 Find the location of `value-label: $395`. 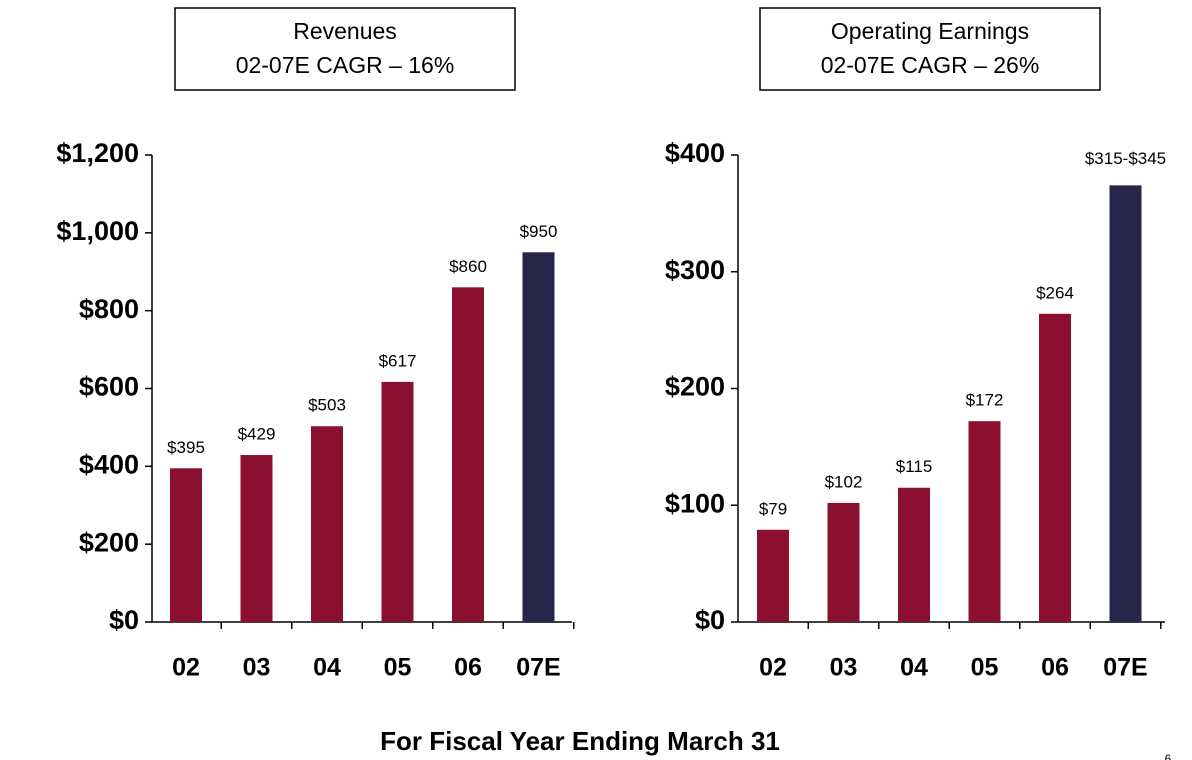

value-label: $395 is located at coordinates (186, 447).